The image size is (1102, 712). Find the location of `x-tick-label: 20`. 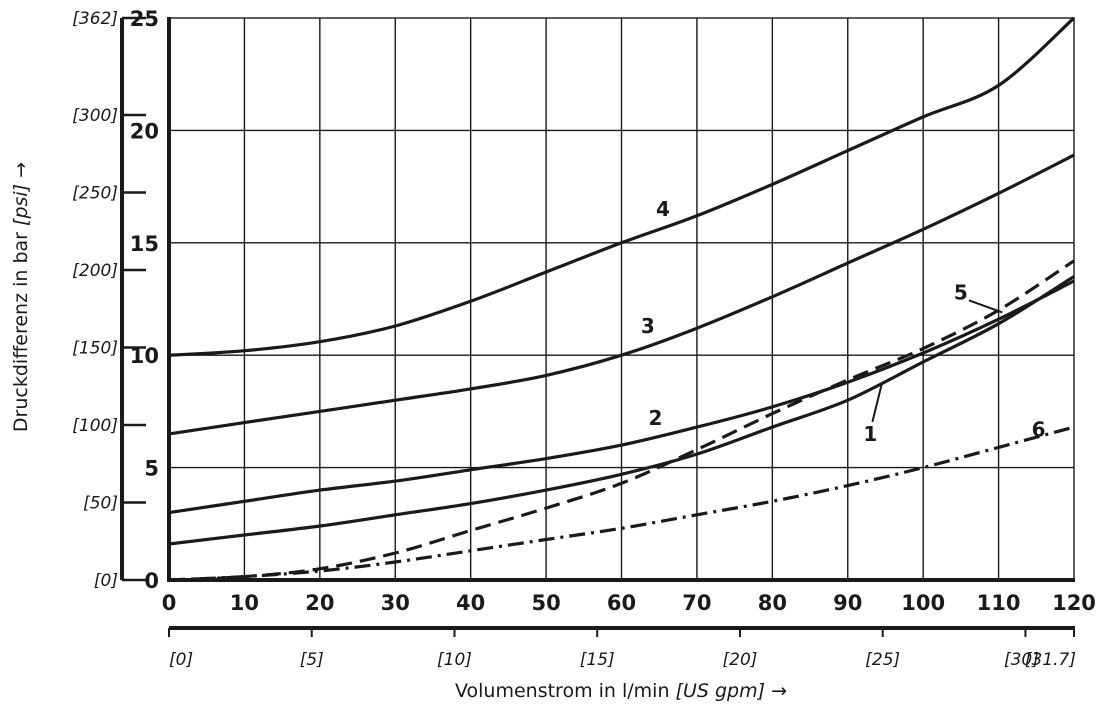

x-tick-label: 20 is located at coordinates (319, 603).